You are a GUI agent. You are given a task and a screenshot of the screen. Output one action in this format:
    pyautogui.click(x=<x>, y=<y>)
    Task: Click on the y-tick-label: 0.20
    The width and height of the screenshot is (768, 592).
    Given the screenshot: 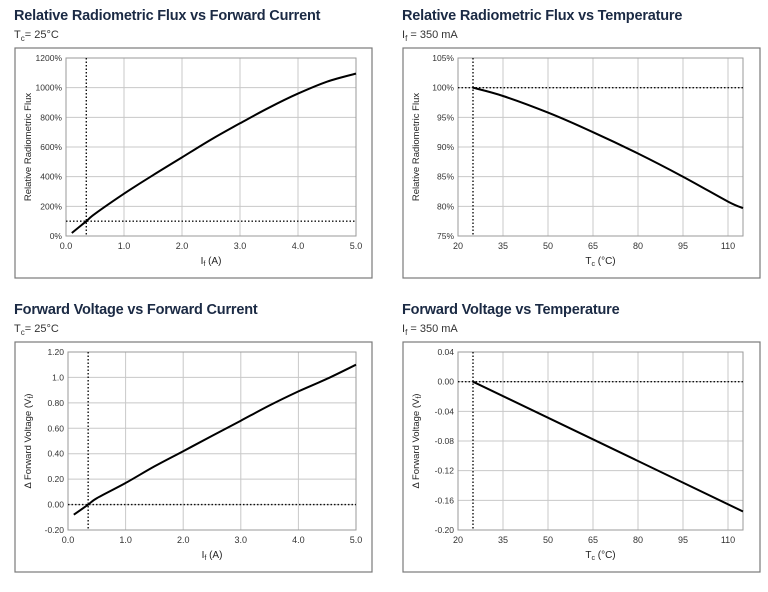 What is the action you would take?
    pyautogui.click(x=55, y=479)
    